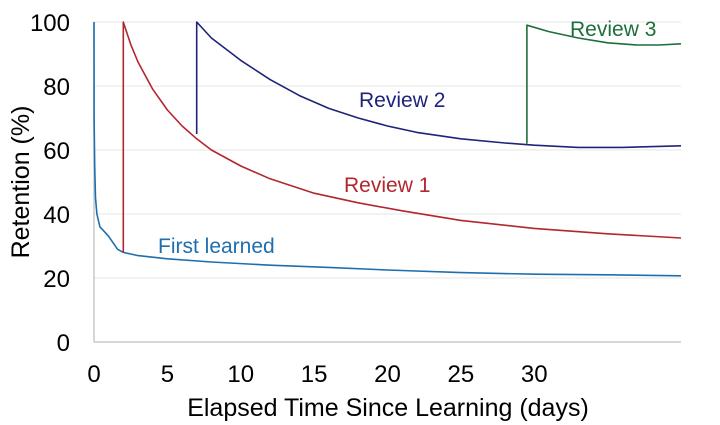 The width and height of the screenshot is (720, 425). I want to click on y-tick-label-0: 0, so click(63, 343).